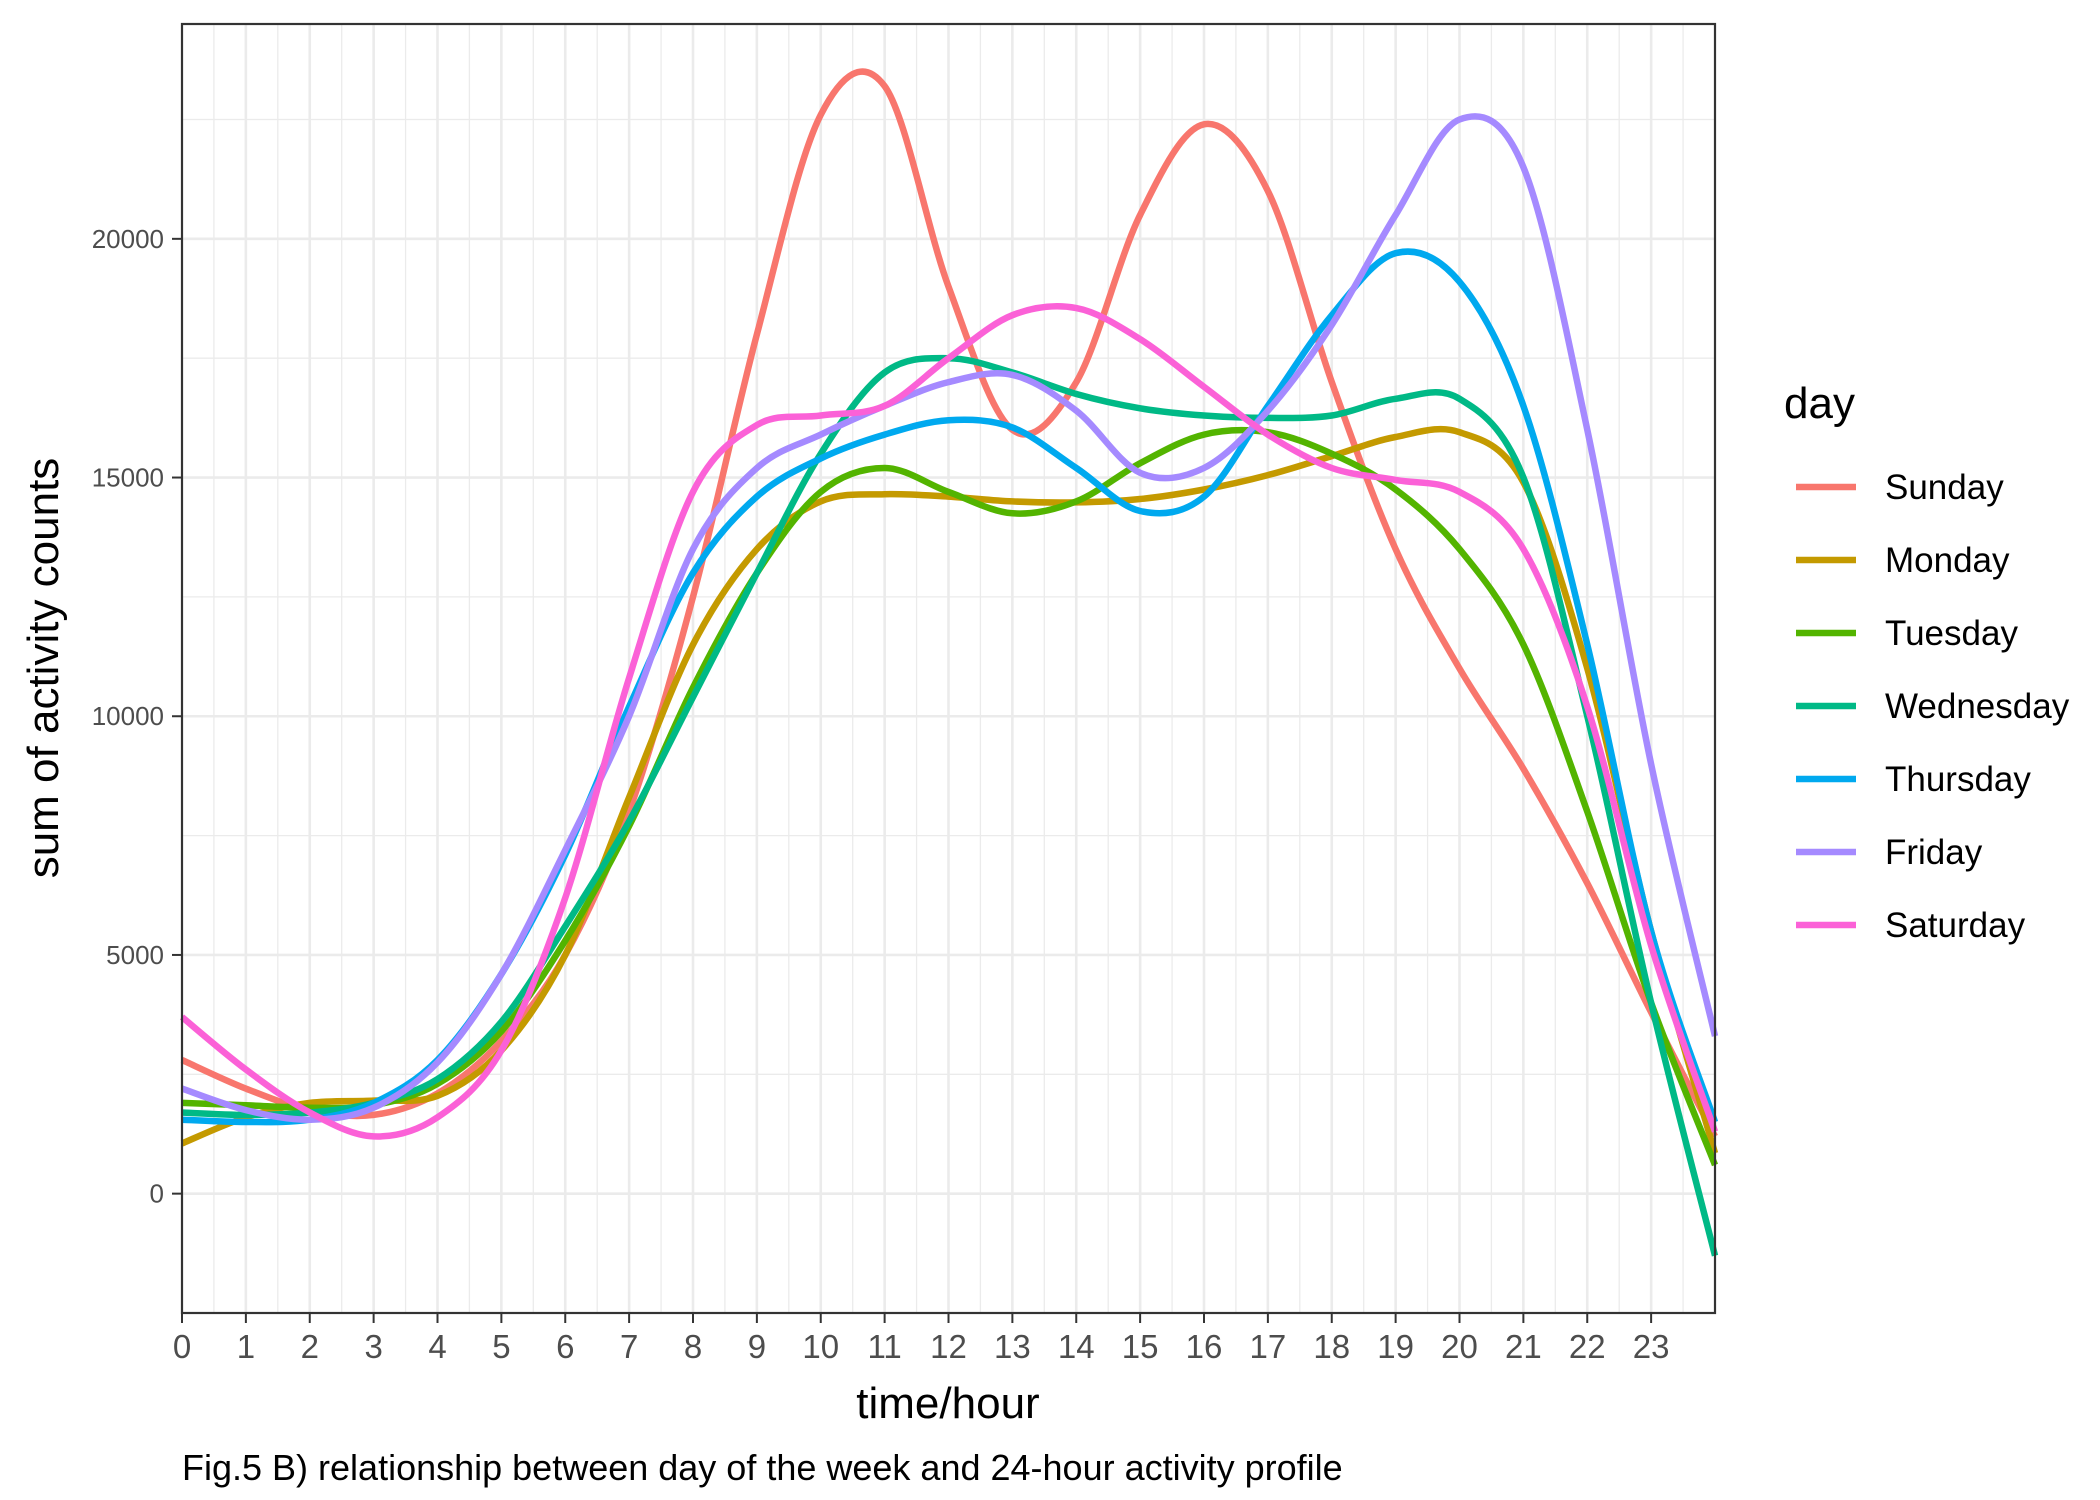  Describe the element at coordinates (1140, 1346) in the screenshot. I see `x-tick-label: 15` at that location.